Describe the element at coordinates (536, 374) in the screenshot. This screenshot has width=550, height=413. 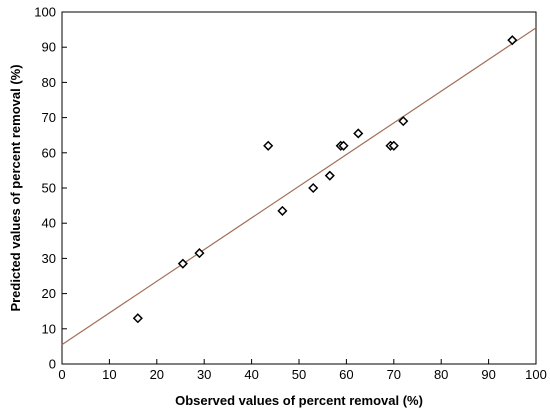
I see `x-tick-label: 100` at that location.